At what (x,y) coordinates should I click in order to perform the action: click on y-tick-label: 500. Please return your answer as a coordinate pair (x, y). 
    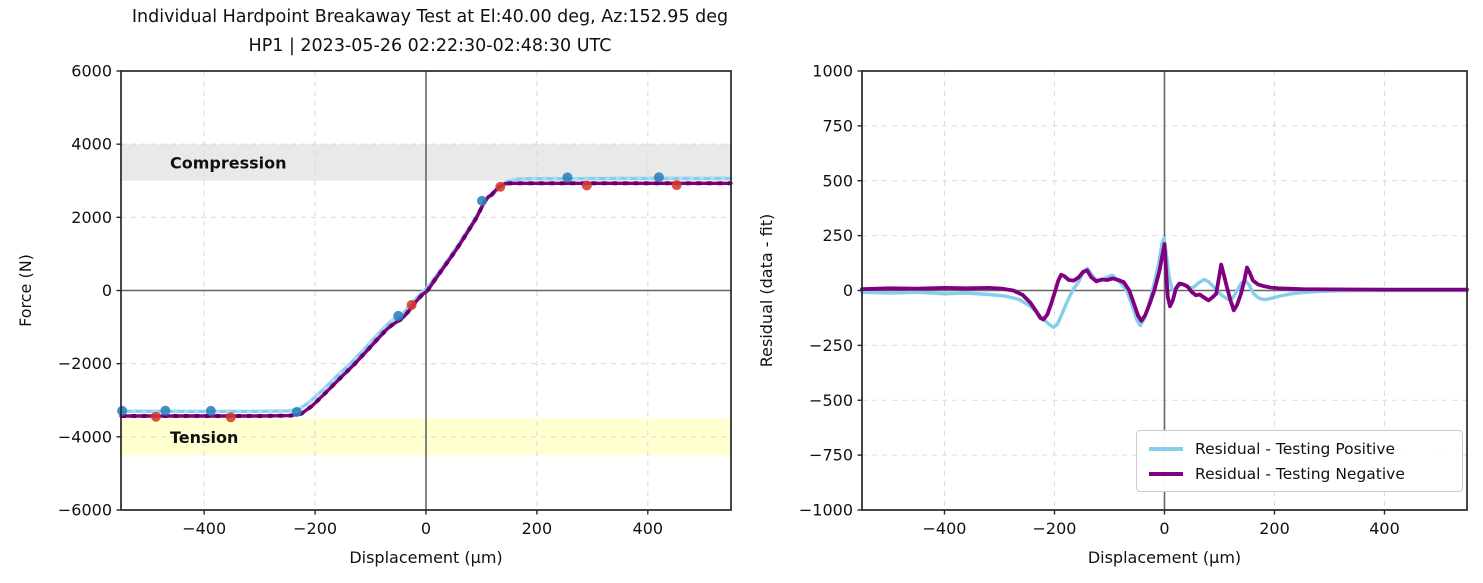
    Looking at the image, I should click on (837, 180).